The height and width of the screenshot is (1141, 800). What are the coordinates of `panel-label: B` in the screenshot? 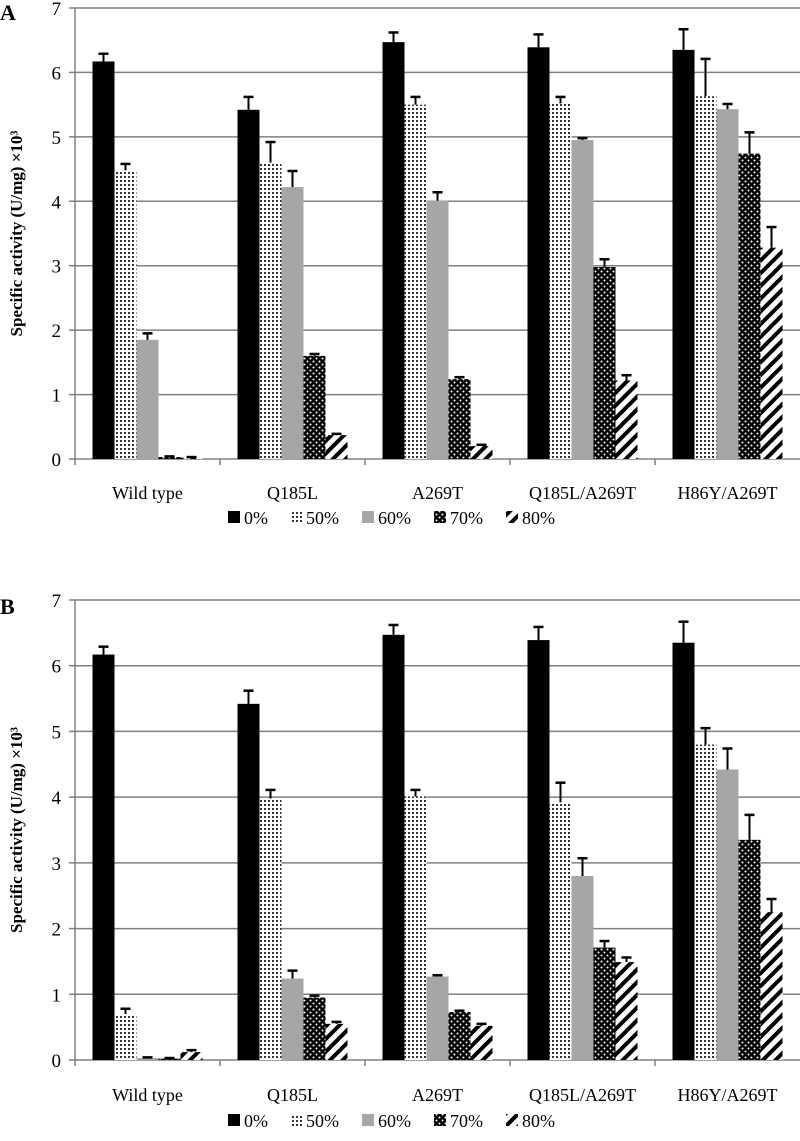 It's located at (7, 606).